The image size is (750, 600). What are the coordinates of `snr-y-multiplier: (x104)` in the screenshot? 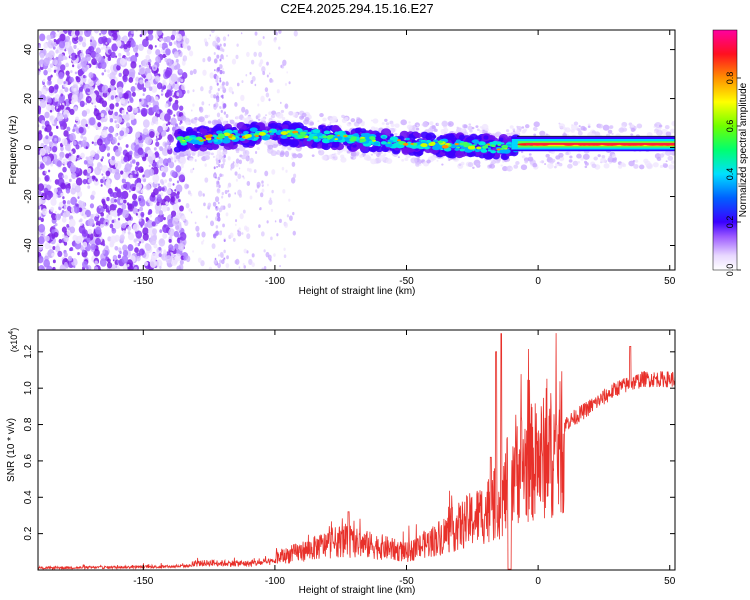 It's located at (13, 340).